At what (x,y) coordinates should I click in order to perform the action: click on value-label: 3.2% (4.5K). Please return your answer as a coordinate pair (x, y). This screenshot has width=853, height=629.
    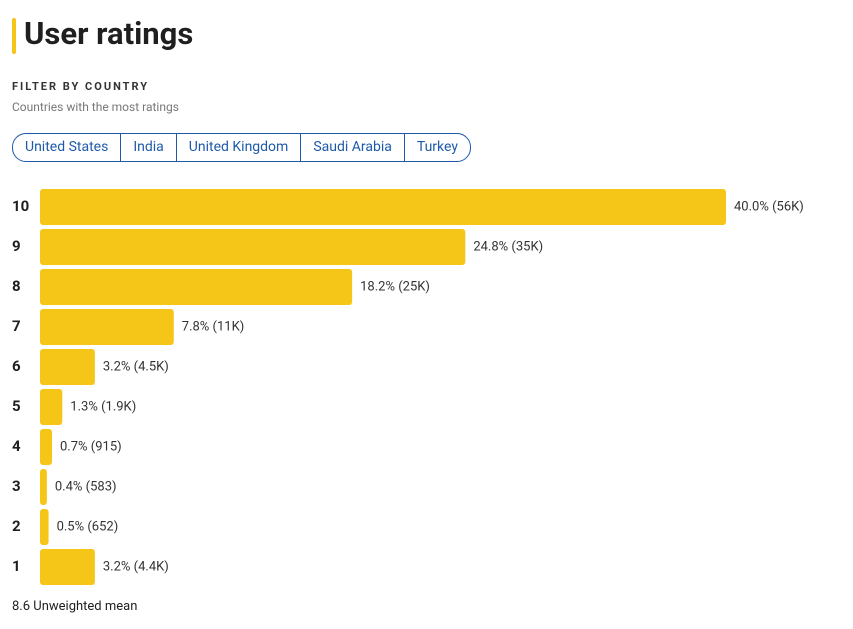
    Looking at the image, I should click on (136, 366).